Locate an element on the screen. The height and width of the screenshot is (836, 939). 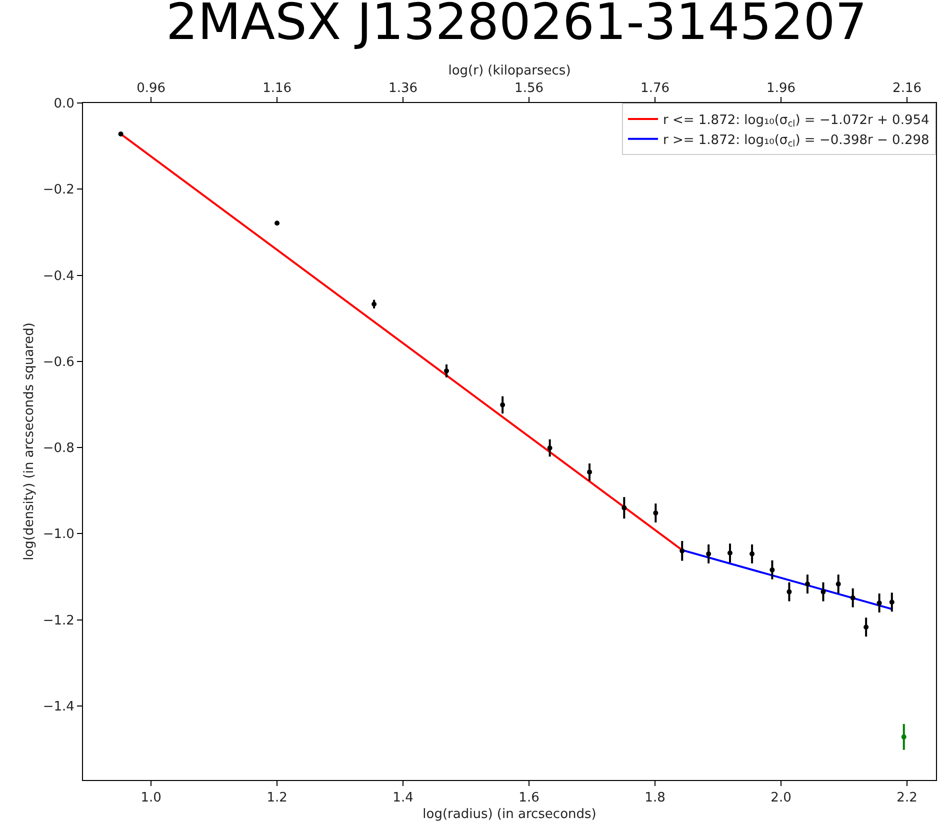
x-axis-title: log(radius) (in arcseconds) is located at coordinates (509, 814).